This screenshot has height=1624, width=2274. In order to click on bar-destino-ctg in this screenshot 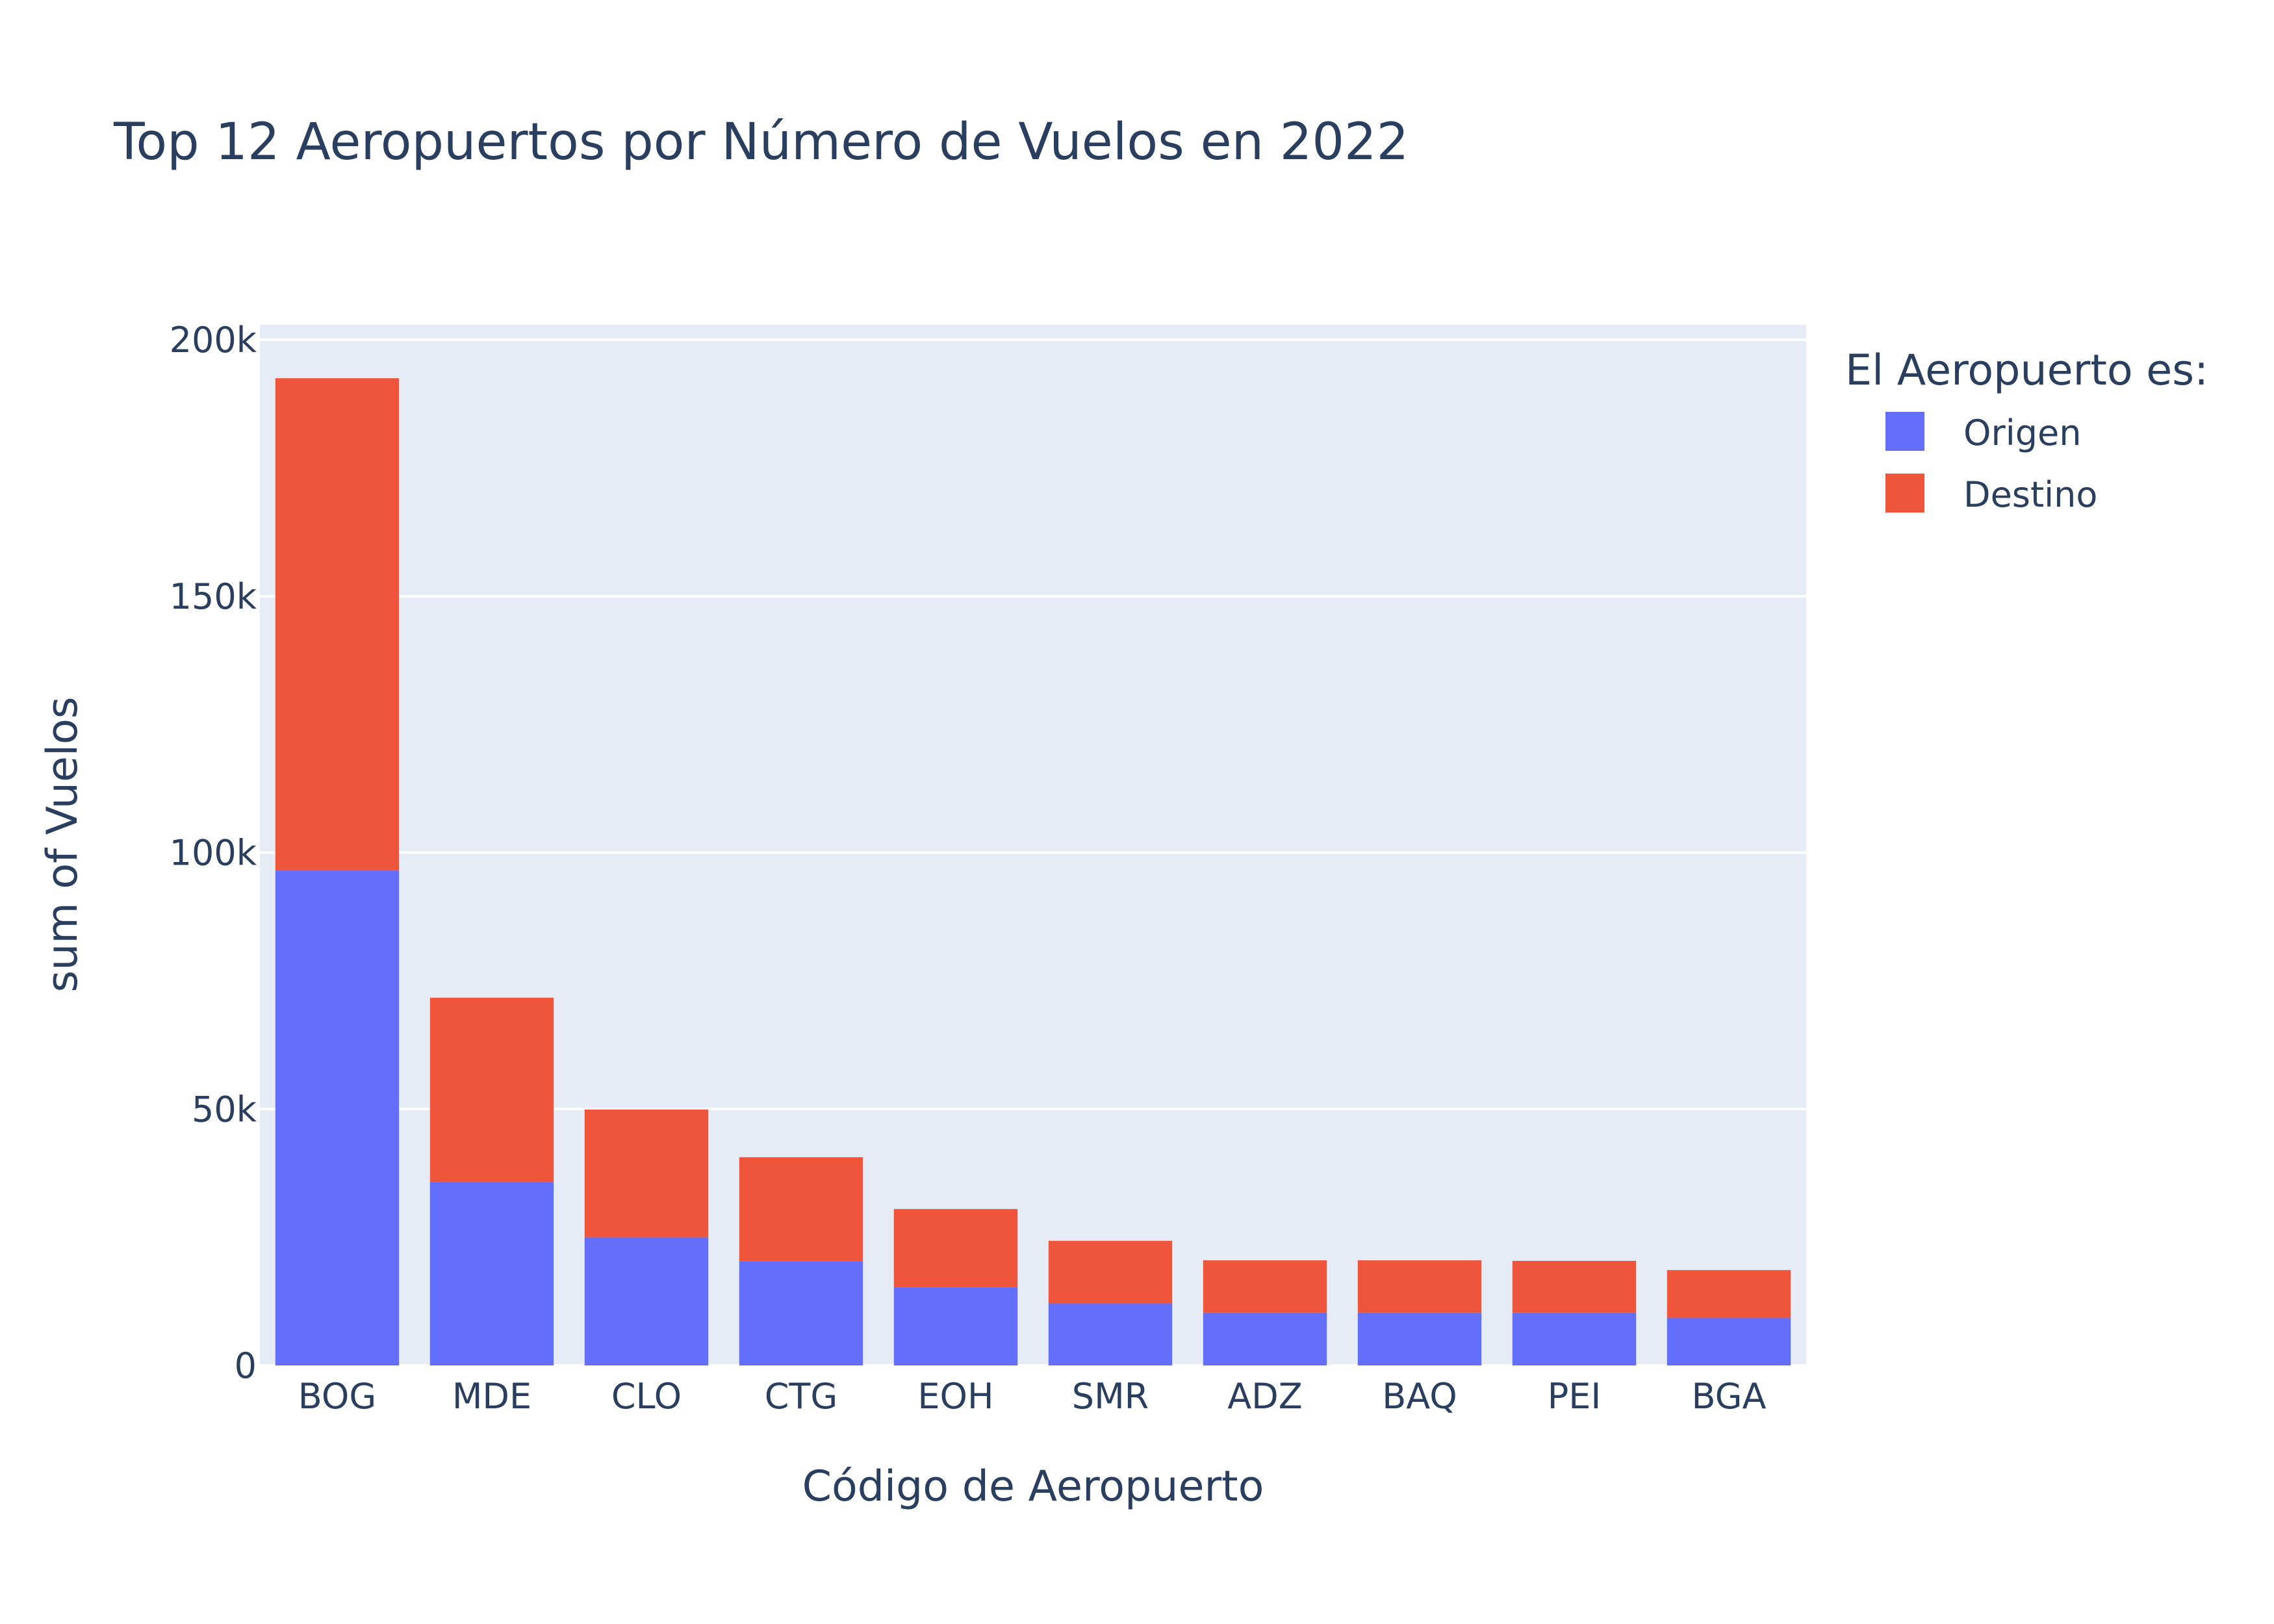, I will do `click(801, 1209)`.